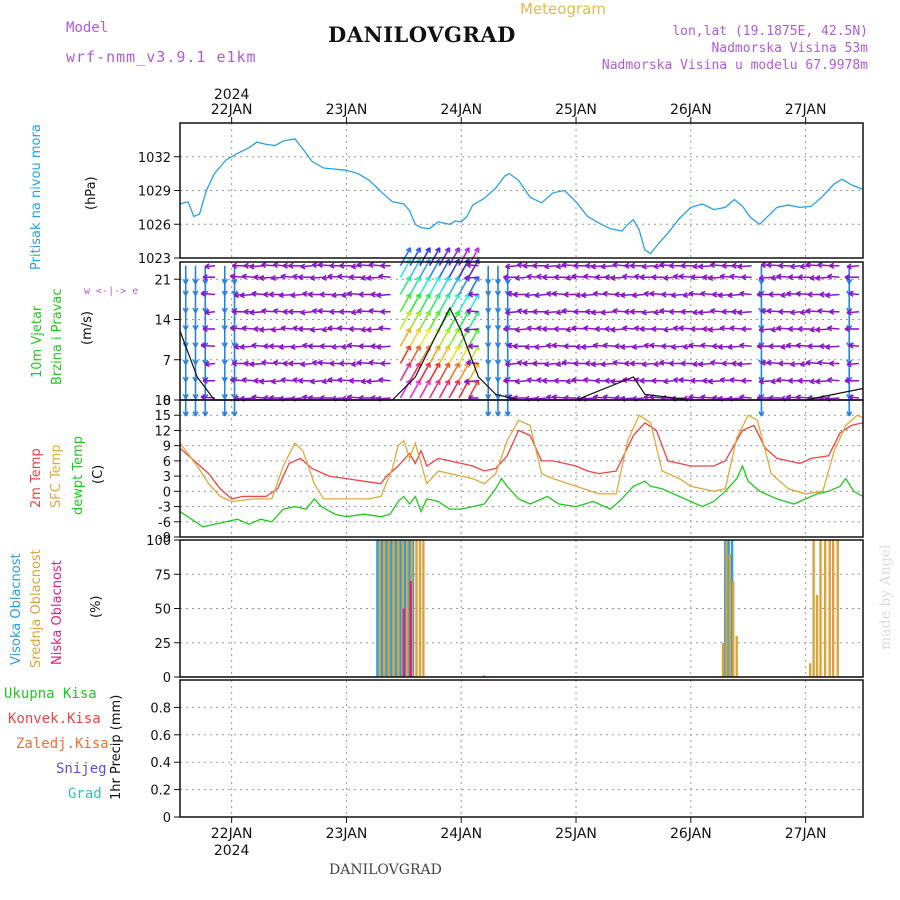 The width and height of the screenshot is (900, 900). Describe the element at coordinates (521, 460) in the screenshot. I see `temp-2m-line` at that location.